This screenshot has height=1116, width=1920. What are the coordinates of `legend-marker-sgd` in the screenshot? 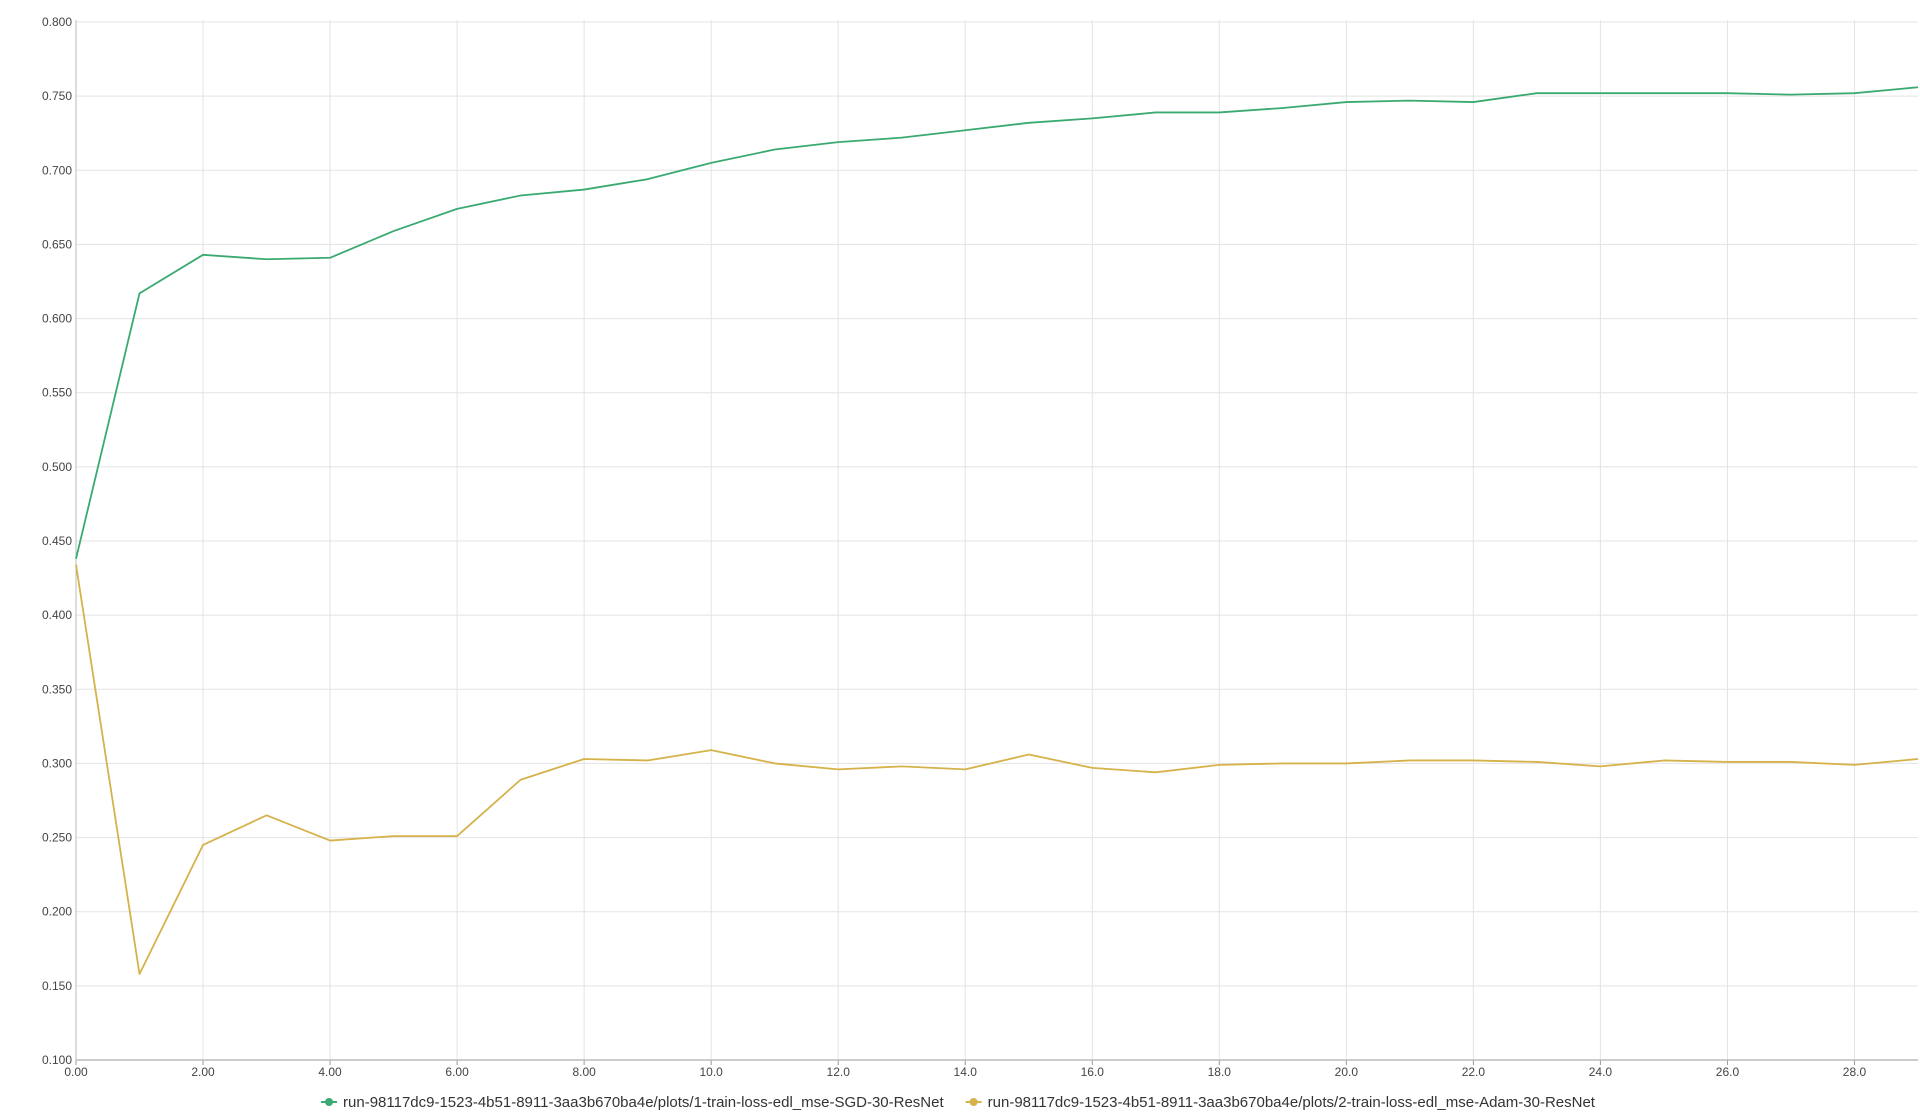 It's located at (329, 1102).